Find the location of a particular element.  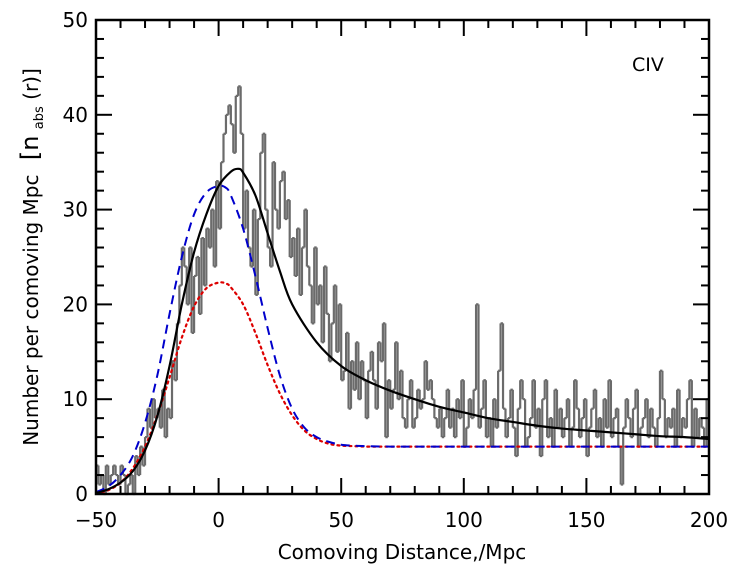

x-tick-label: −50 is located at coordinates (96, 520).